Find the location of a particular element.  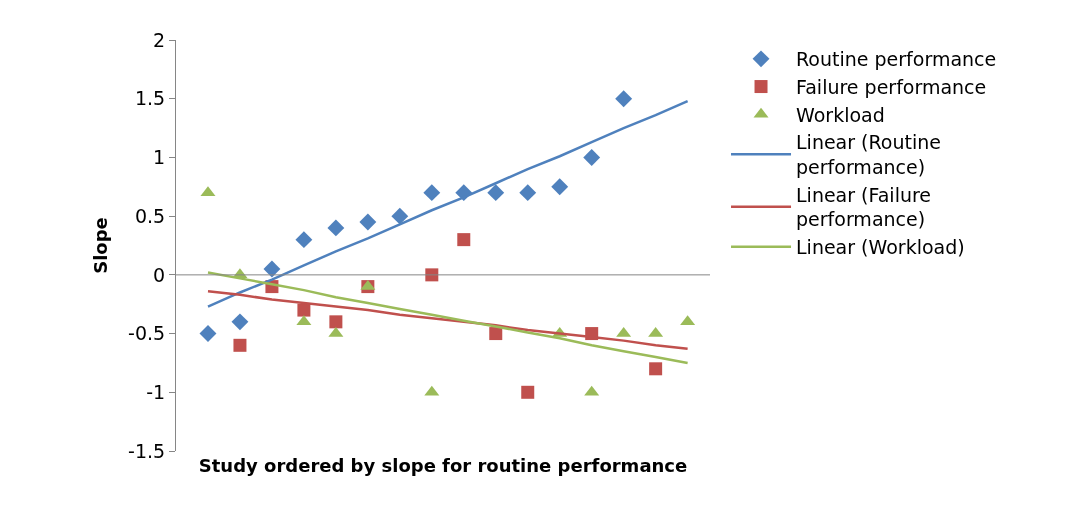

legend-label: Routine performance is located at coordinates (896, 59).